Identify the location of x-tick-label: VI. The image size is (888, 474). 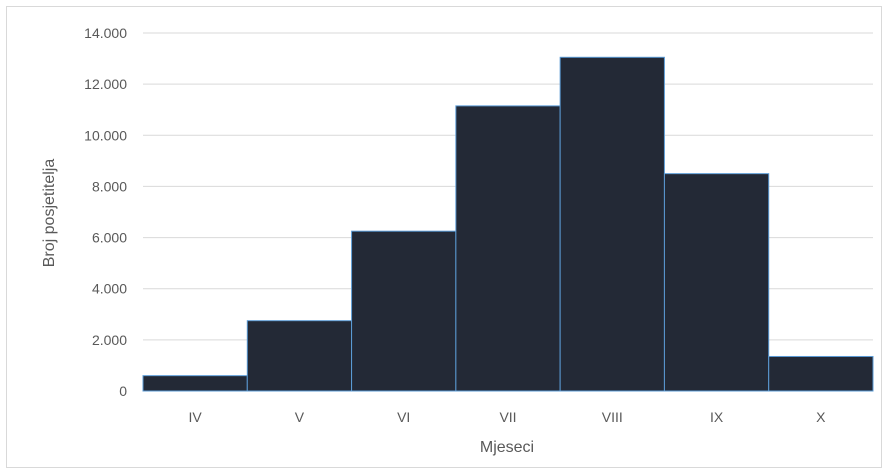
(403, 417).